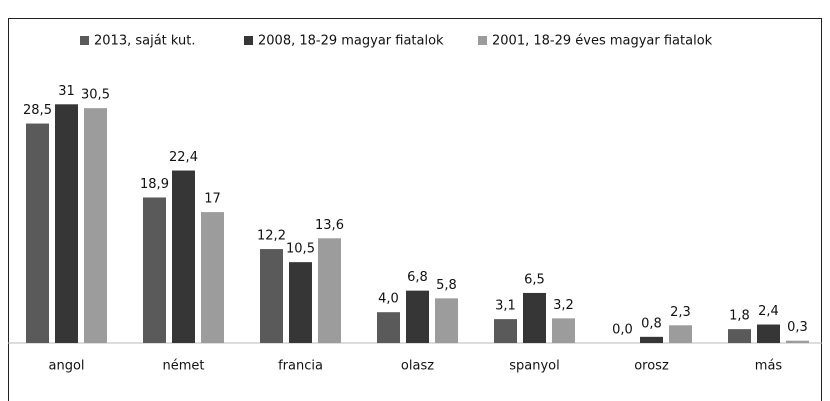 Image resolution: width=830 pixels, height=401 pixels. Describe the element at coordinates (602, 41) in the screenshot. I see `legend-label: 2001, 18-29 éves magyar fiatalok` at that location.